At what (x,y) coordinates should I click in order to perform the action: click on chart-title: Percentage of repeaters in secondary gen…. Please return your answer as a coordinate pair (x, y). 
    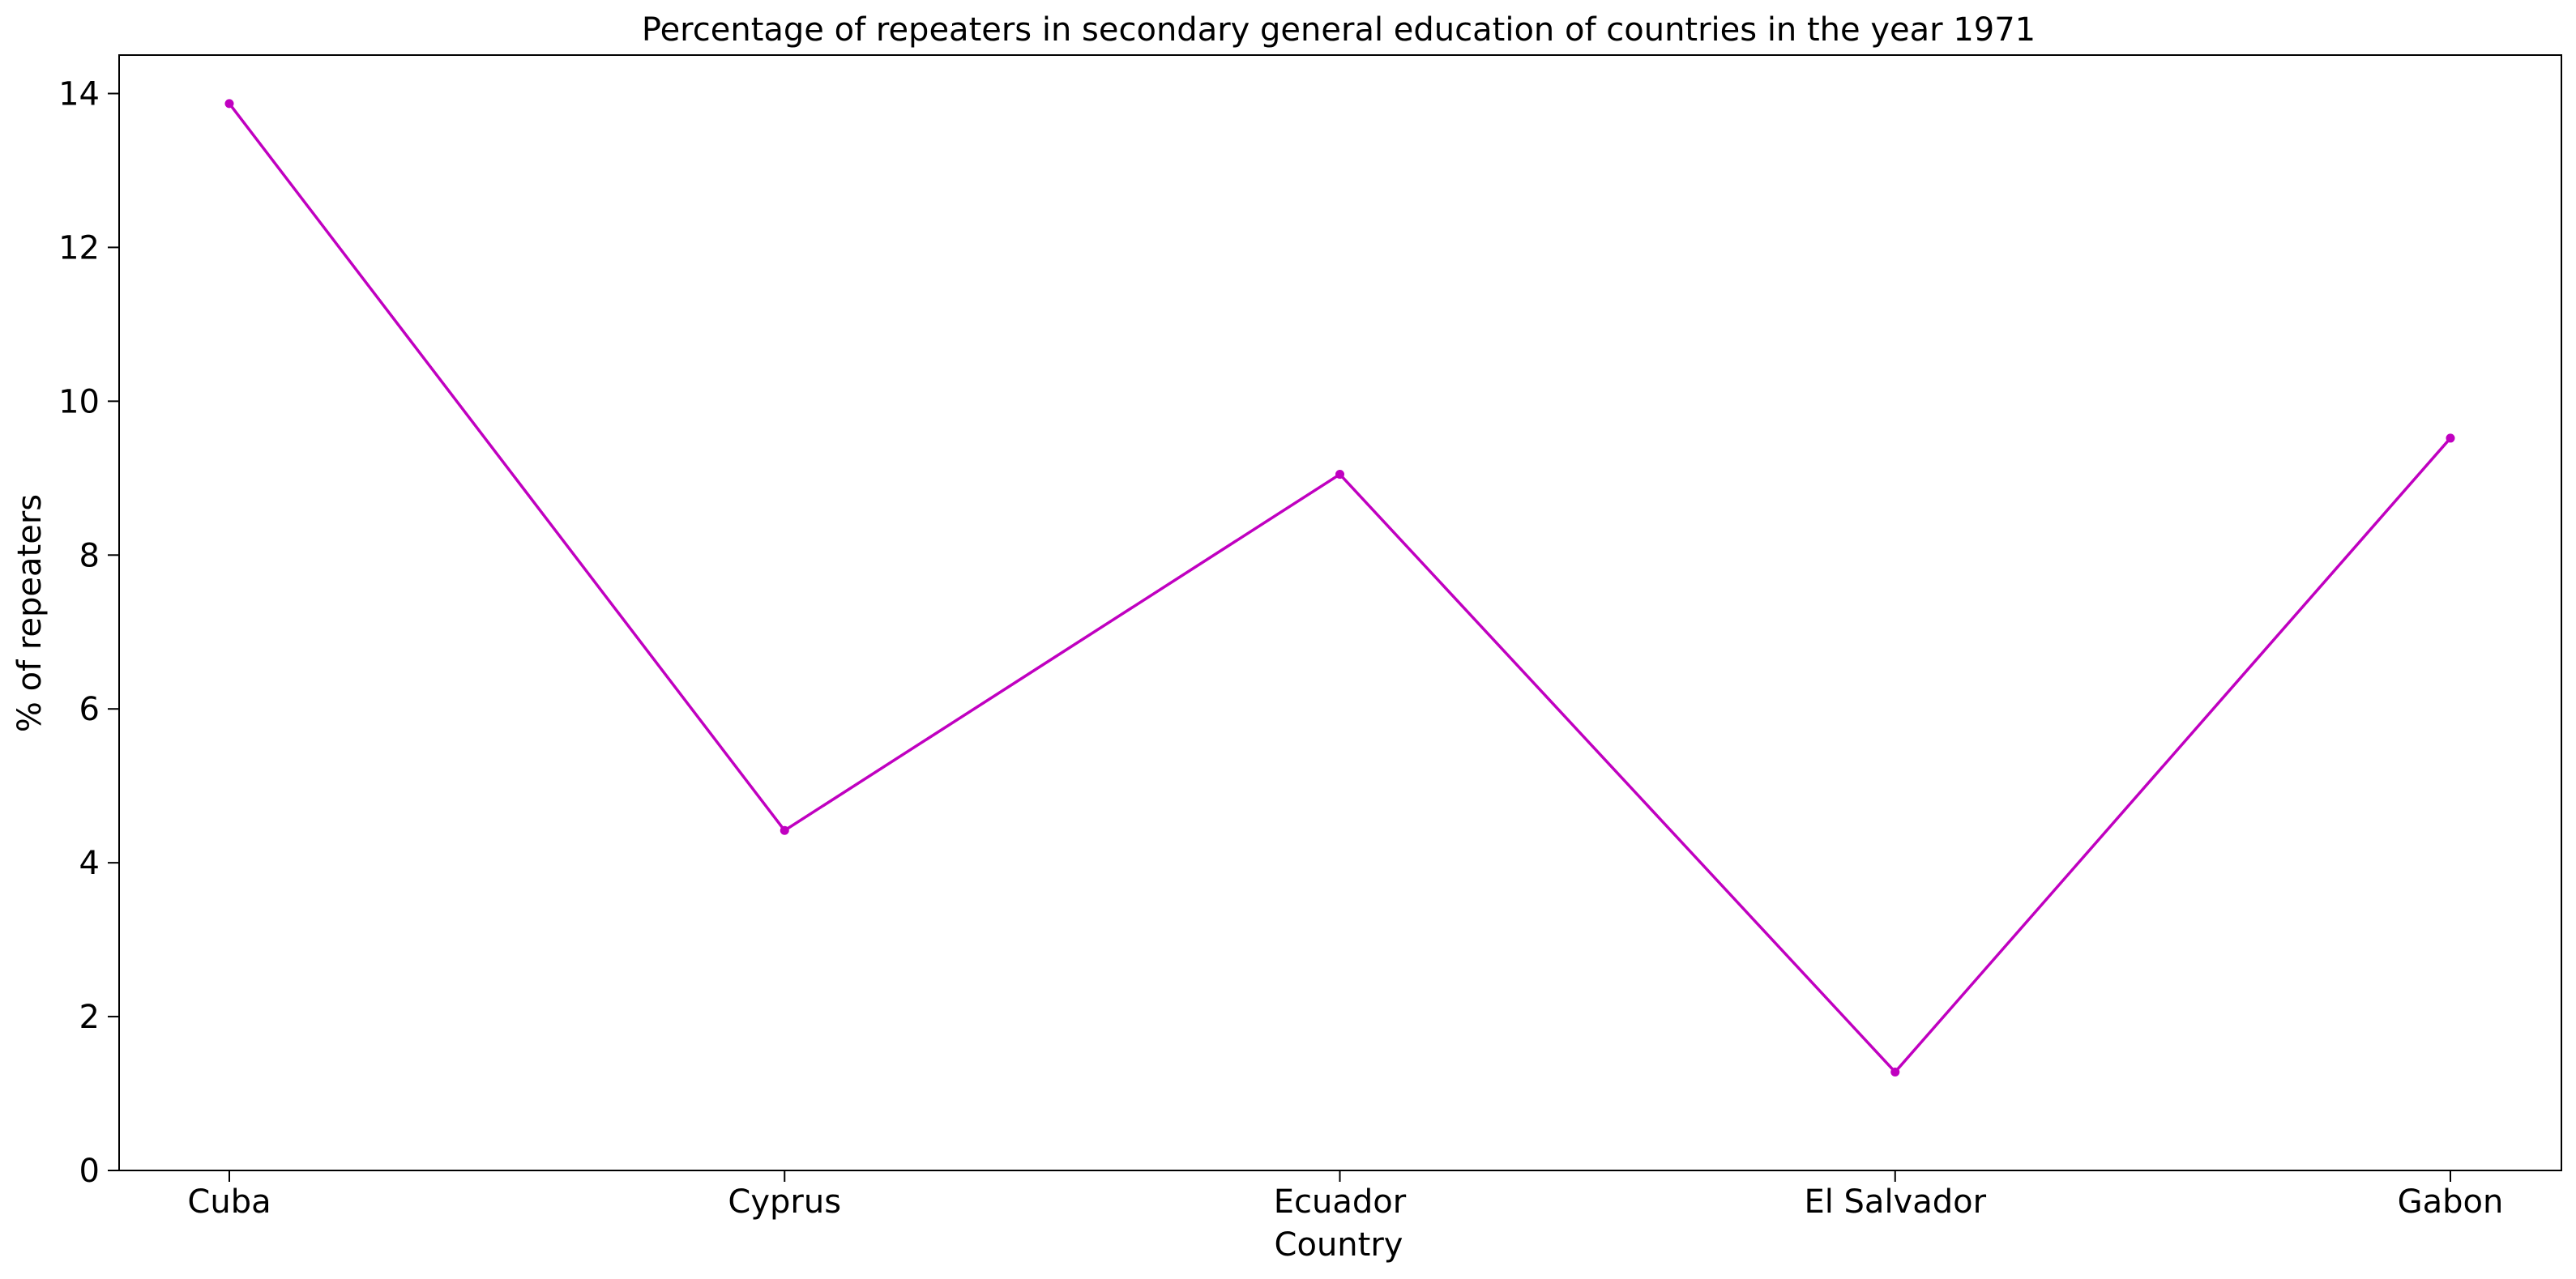
    Looking at the image, I should click on (1339, 30).